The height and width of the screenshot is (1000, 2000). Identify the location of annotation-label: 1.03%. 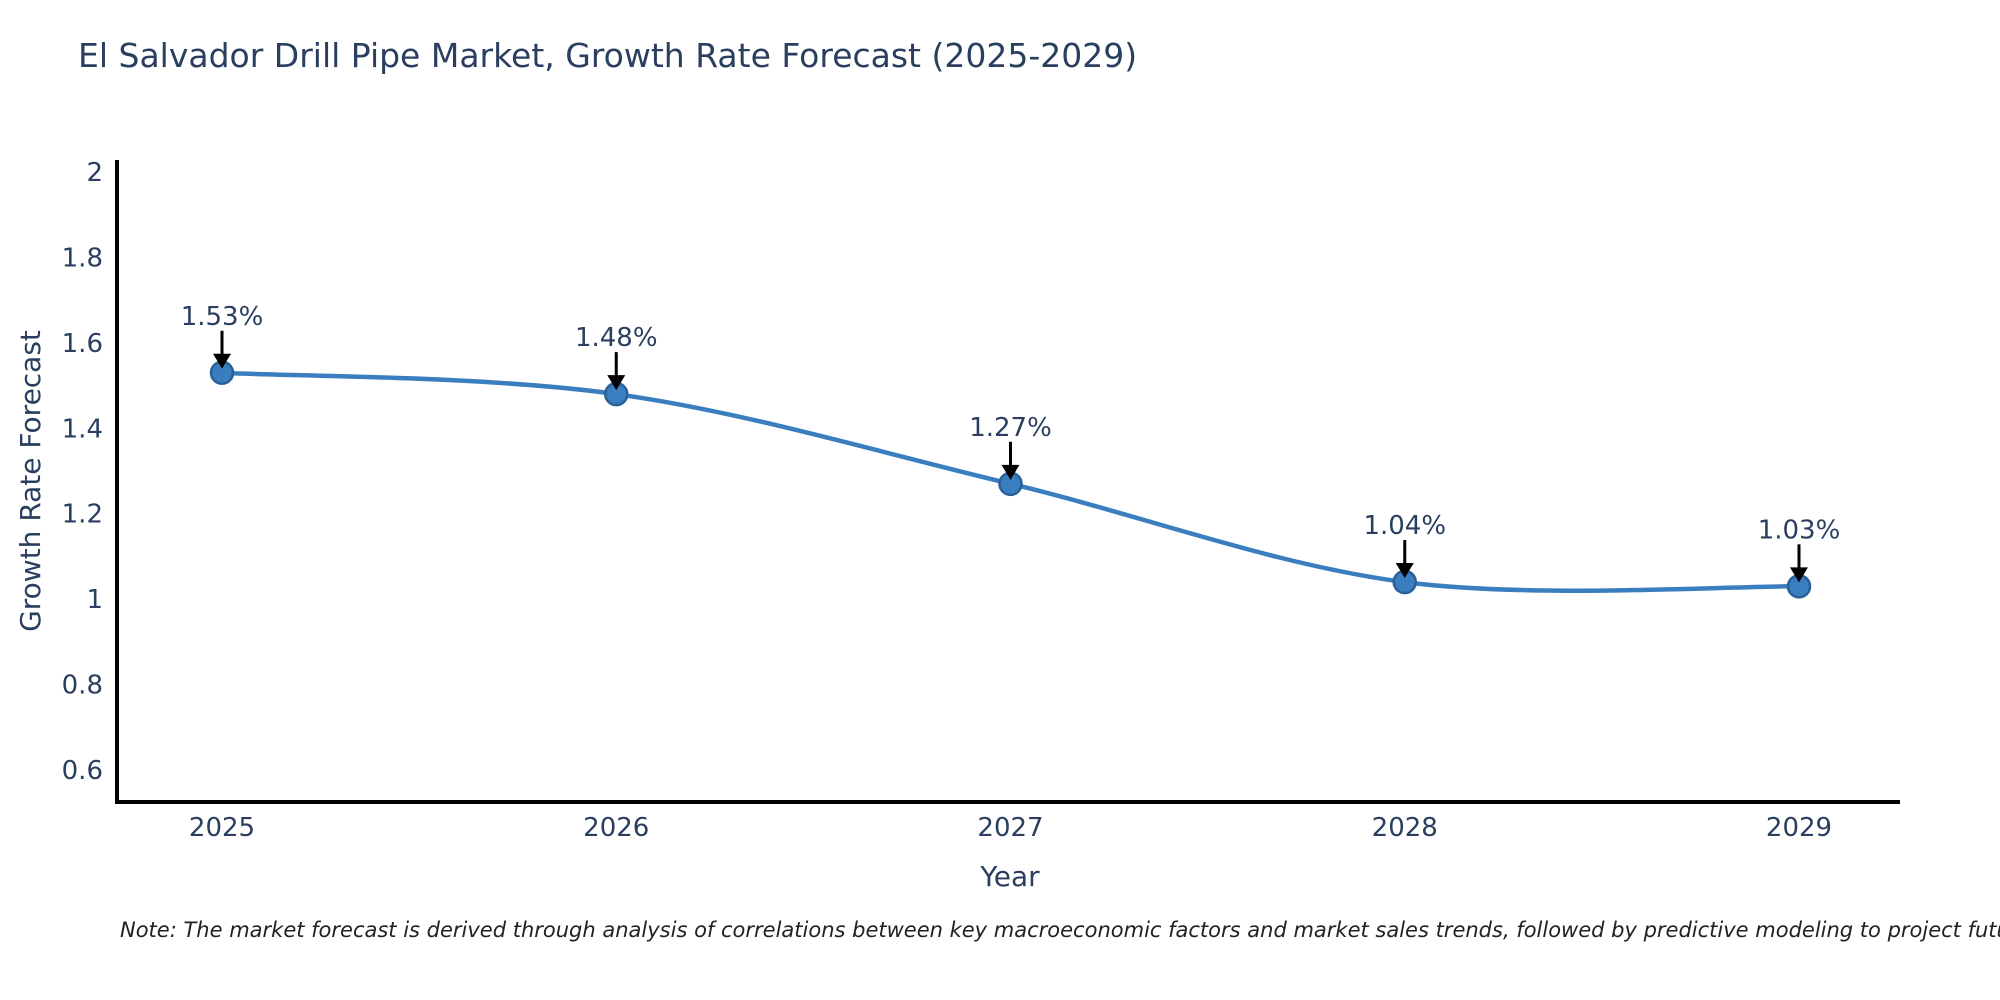
(1799, 530).